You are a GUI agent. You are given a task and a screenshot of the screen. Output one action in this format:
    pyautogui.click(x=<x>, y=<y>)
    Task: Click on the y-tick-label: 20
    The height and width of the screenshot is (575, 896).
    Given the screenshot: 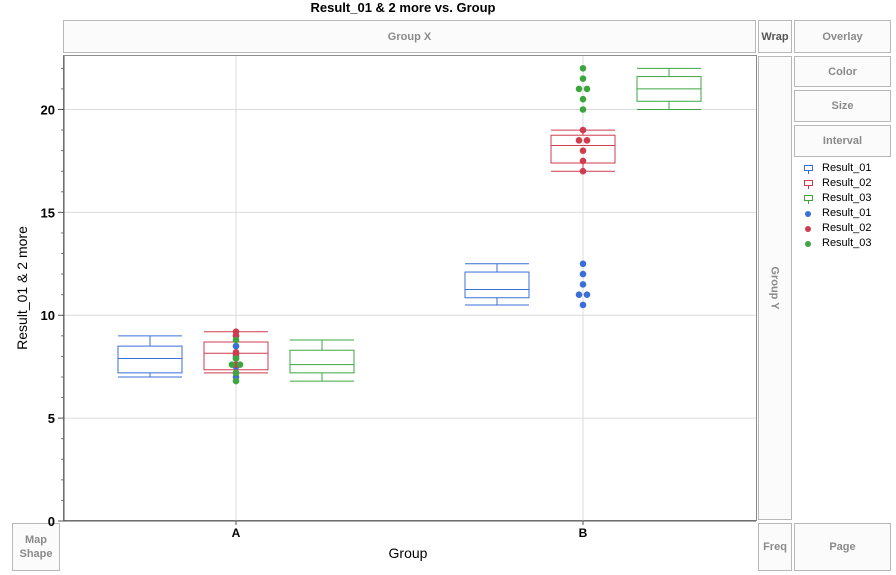 What is the action you would take?
    pyautogui.click(x=48, y=109)
    